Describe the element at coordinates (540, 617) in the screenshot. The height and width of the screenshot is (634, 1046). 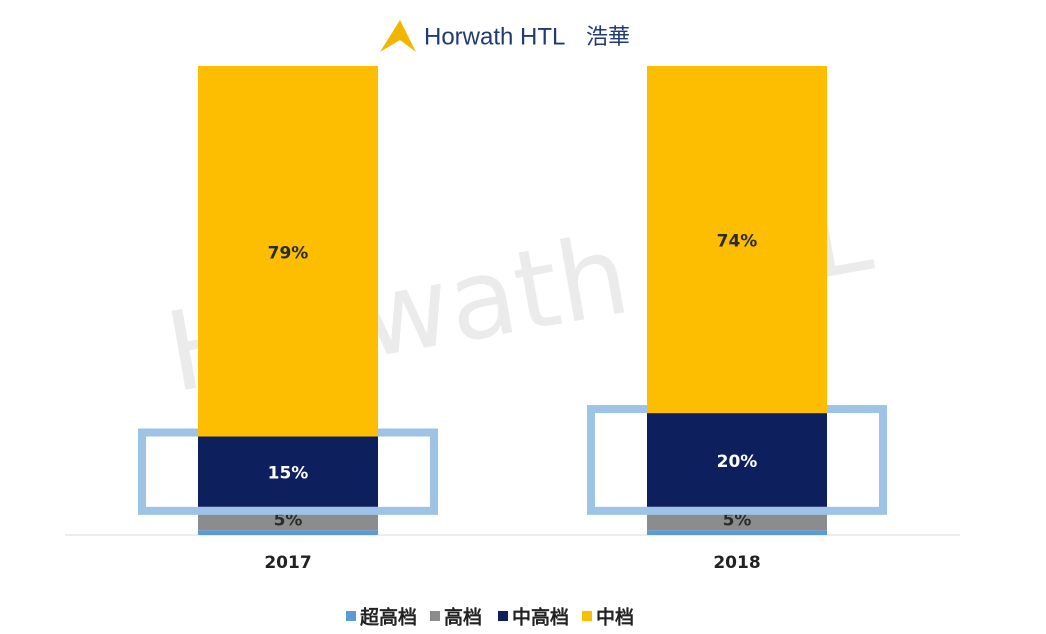
I see `legend-label: 中高档` at that location.